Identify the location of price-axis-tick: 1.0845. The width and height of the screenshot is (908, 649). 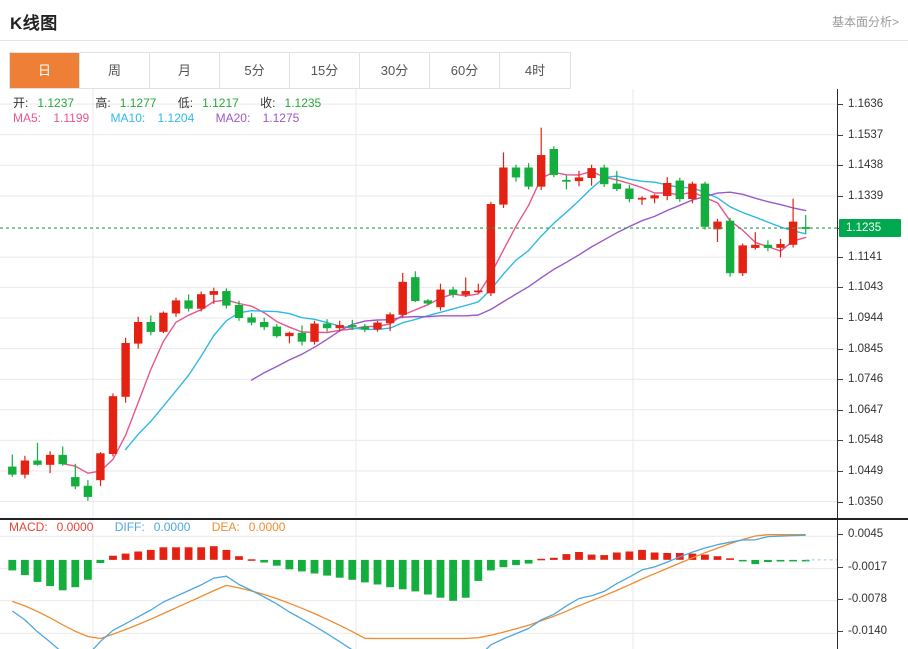
(866, 348).